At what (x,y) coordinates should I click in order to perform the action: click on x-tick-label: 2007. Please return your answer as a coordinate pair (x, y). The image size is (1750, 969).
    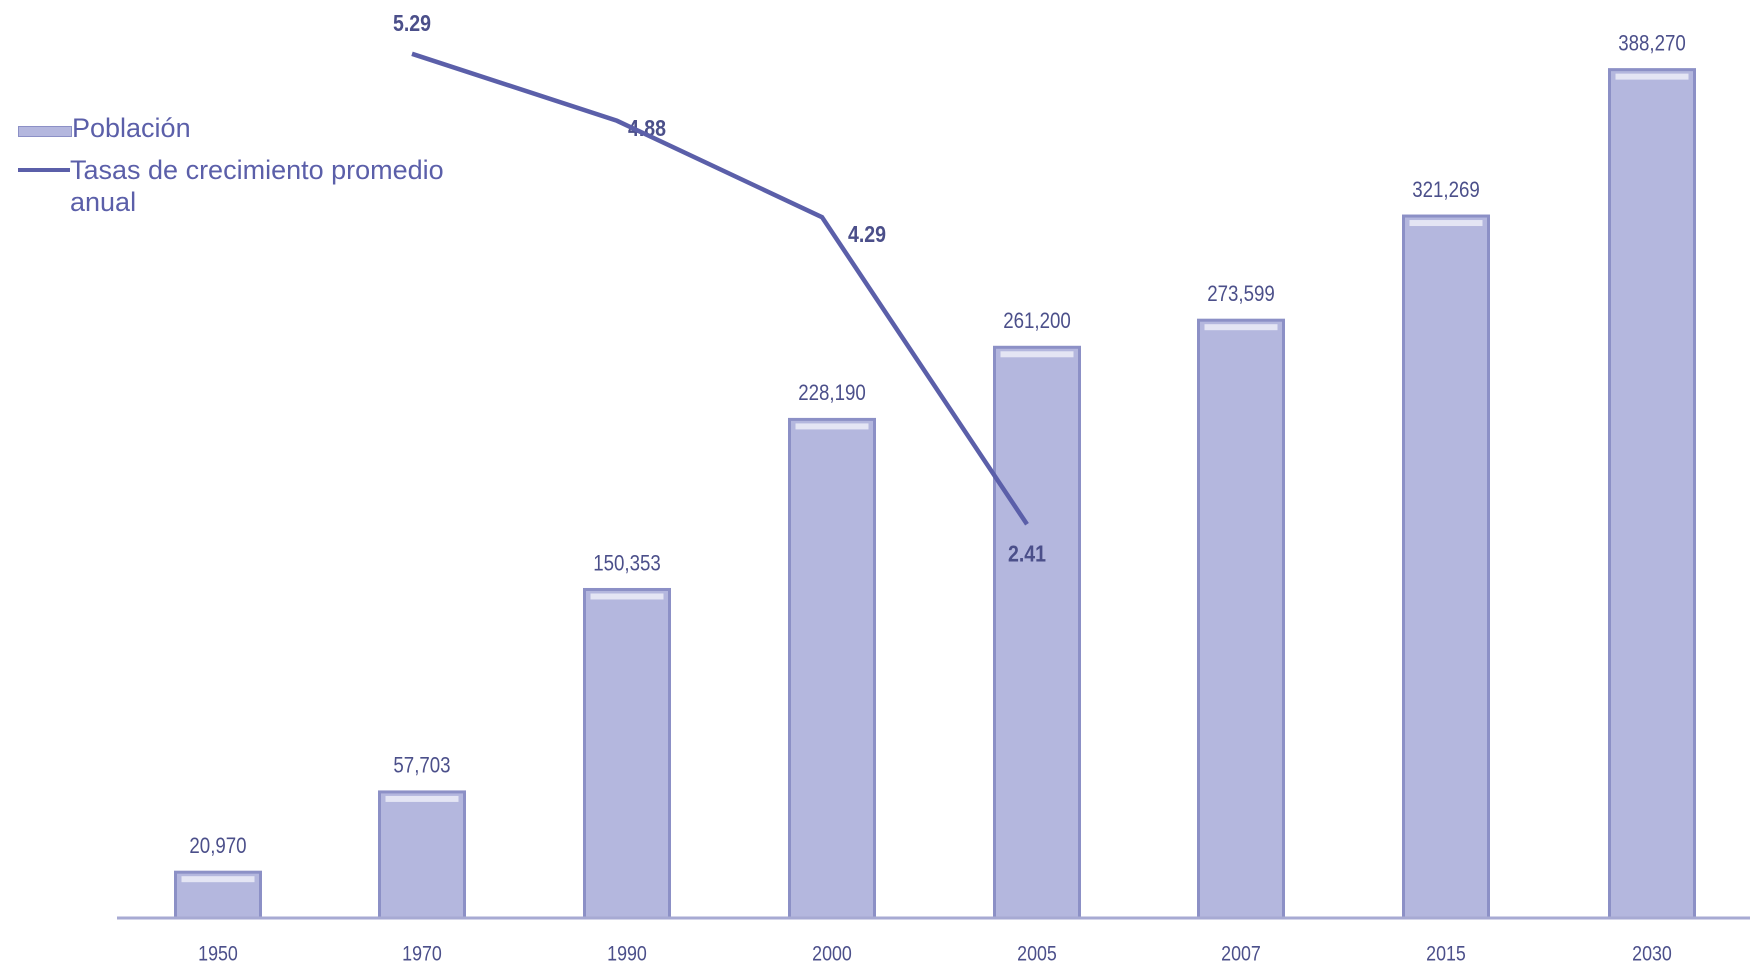
    Looking at the image, I should click on (1241, 954).